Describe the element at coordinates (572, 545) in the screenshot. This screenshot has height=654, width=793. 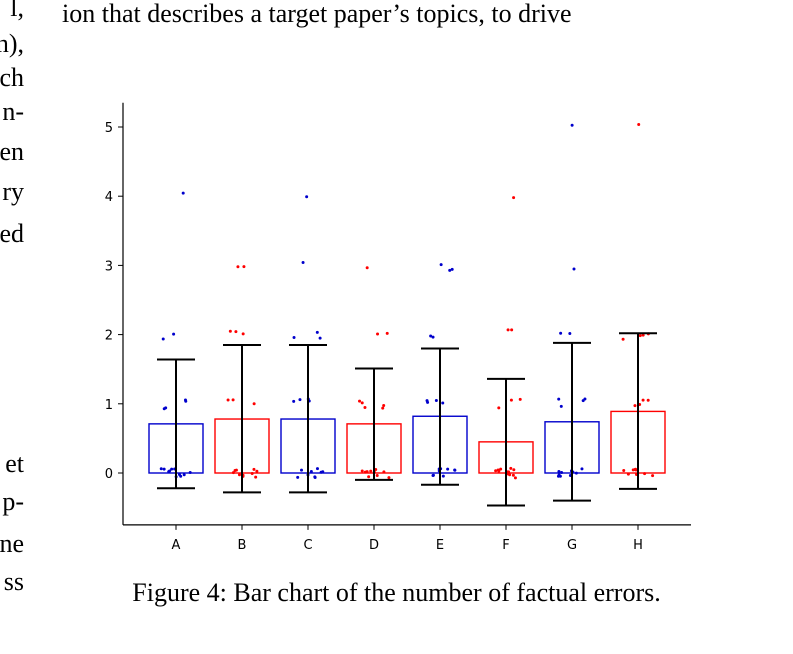
I see `x-tick-label: G` at that location.